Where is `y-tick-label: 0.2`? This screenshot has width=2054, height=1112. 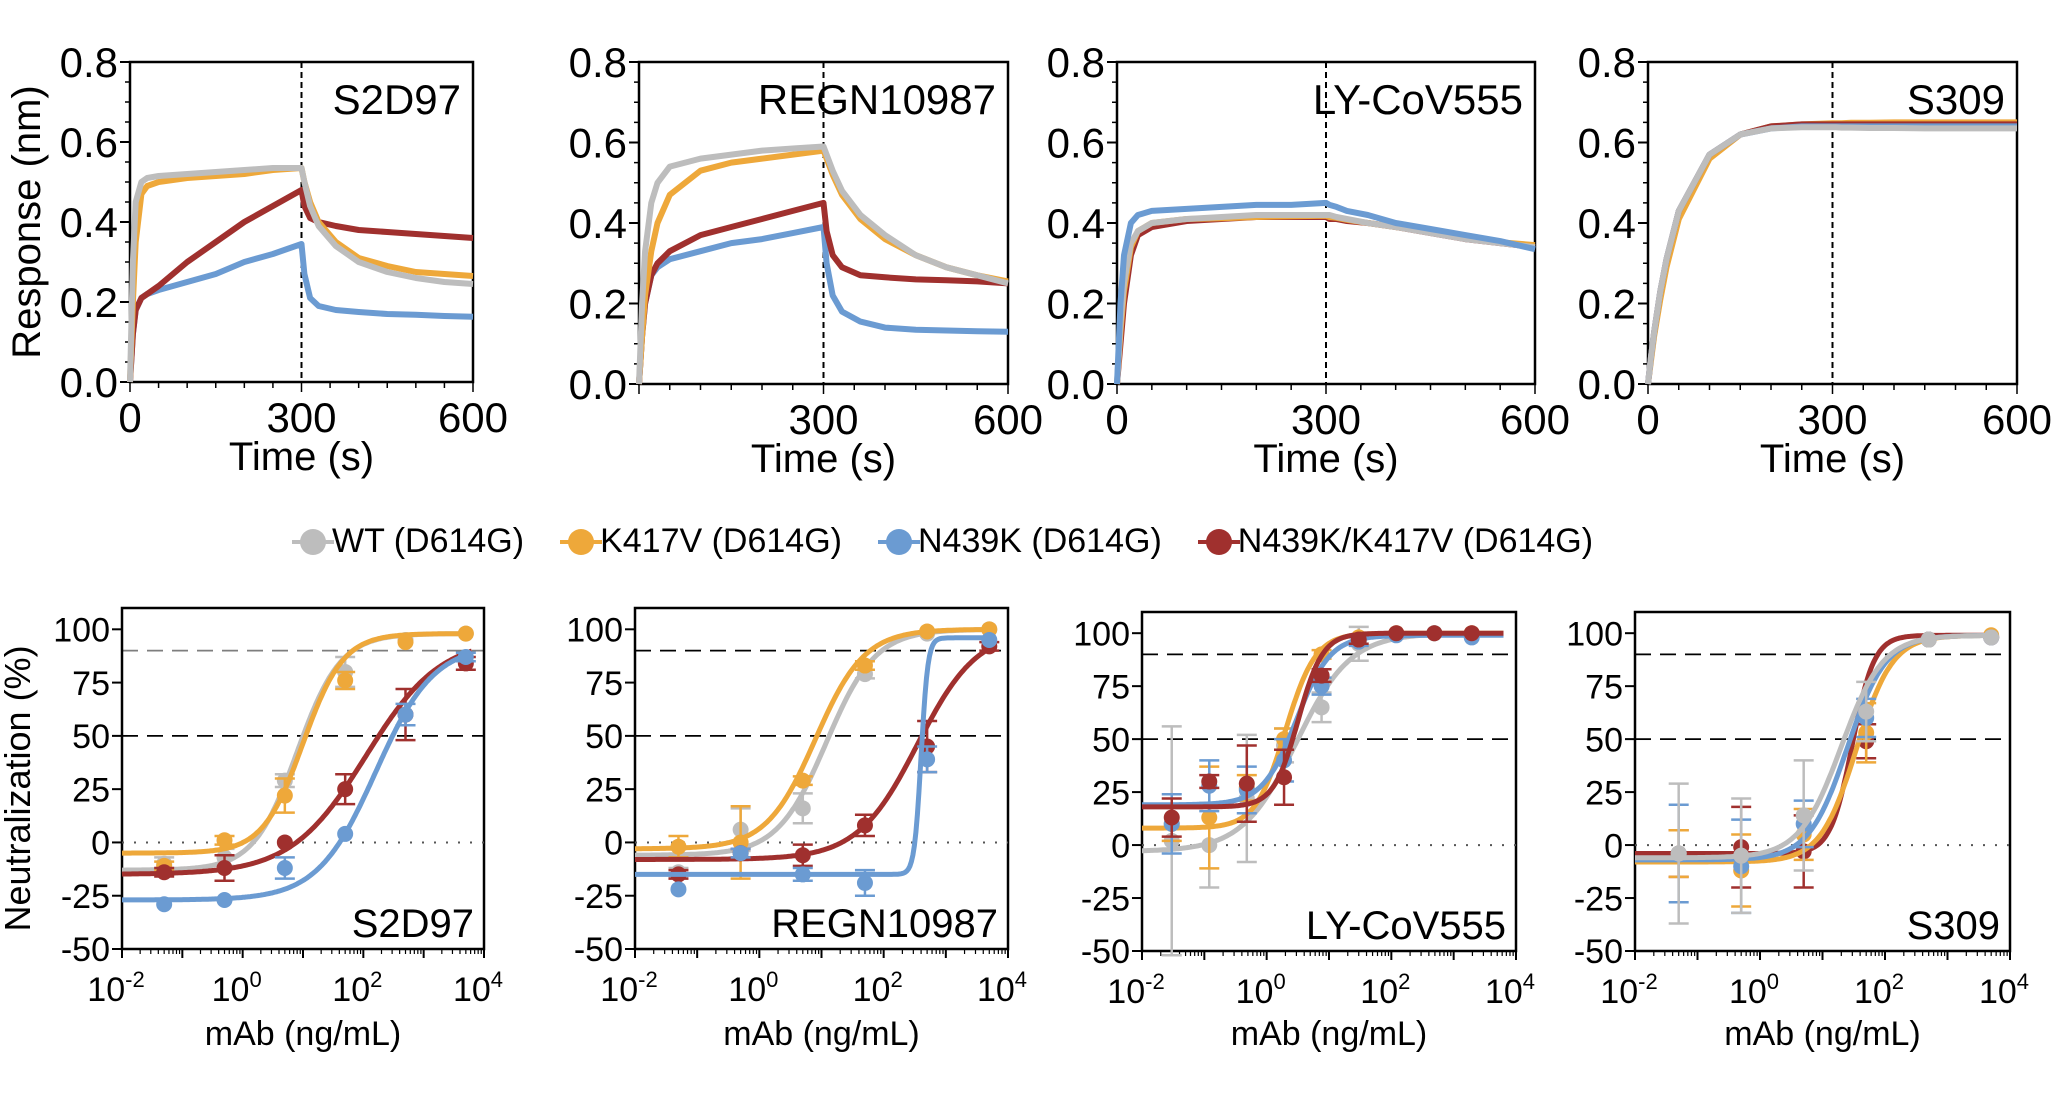 y-tick-label: 0.2 is located at coordinates (89, 302).